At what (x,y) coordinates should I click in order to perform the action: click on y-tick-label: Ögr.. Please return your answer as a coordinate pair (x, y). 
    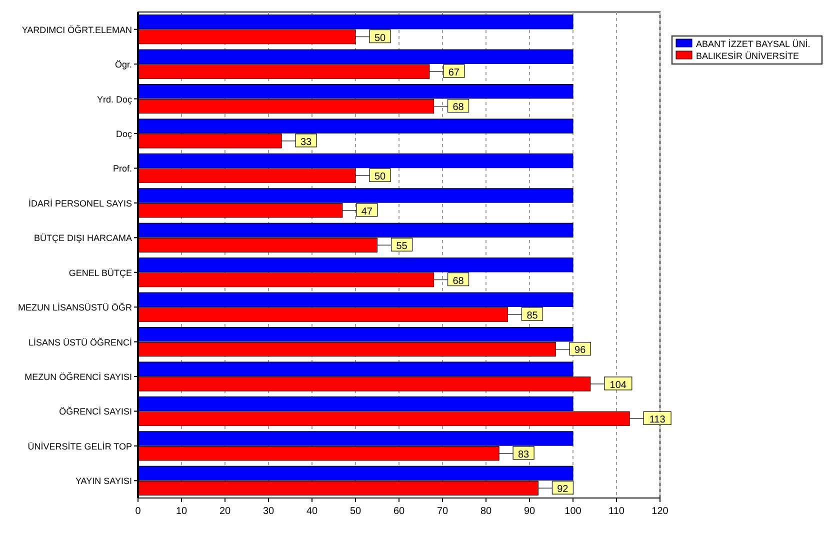
    Looking at the image, I should click on (123, 65).